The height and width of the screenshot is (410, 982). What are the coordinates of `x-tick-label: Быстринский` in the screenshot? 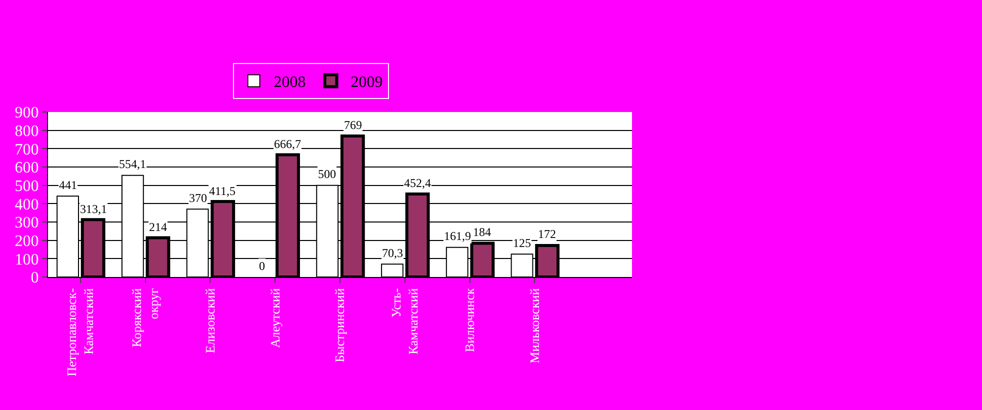 It's located at (340, 325).